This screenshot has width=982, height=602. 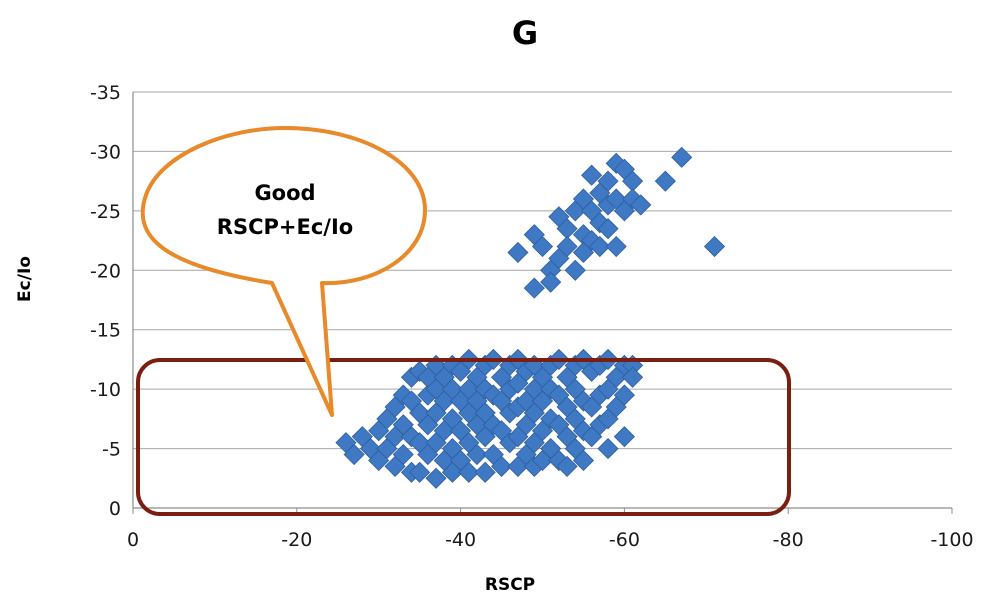 What do you see at coordinates (111, 450) in the screenshot?
I see `y-tick-label: -5` at bounding box center [111, 450].